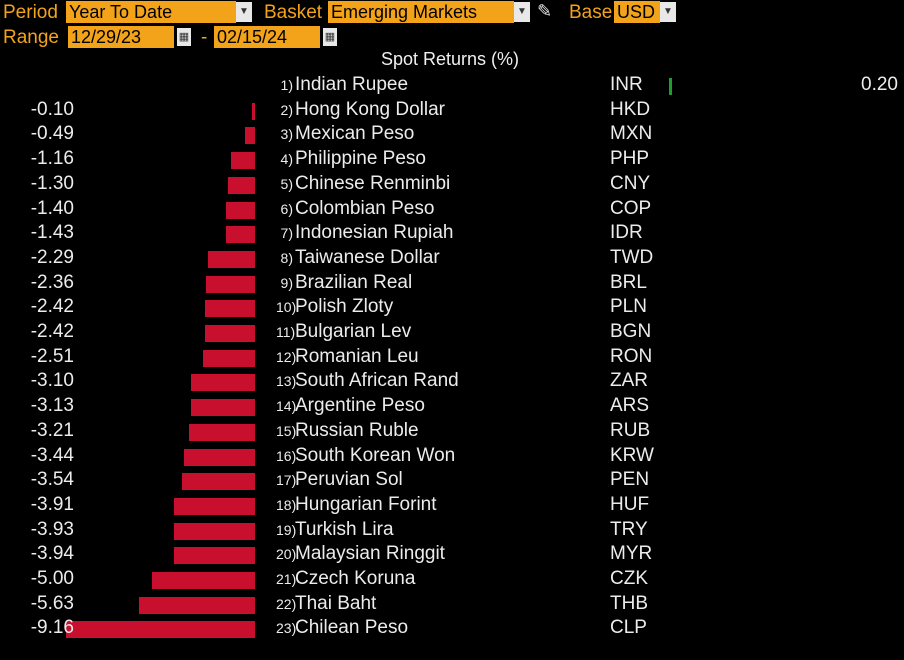 The image size is (904, 660). What do you see at coordinates (52, 356) in the screenshot?
I see `value-label: -2.51` at bounding box center [52, 356].